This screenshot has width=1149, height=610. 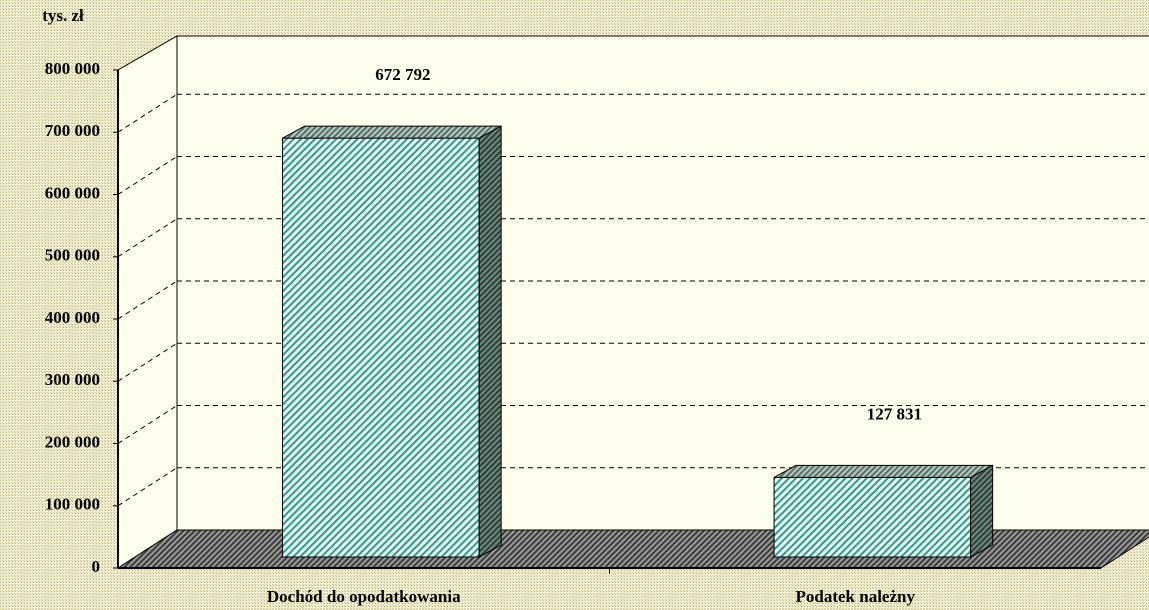 What do you see at coordinates (632, 549) in the screenshot?
I see `floor` at bounding box center [632, 549].